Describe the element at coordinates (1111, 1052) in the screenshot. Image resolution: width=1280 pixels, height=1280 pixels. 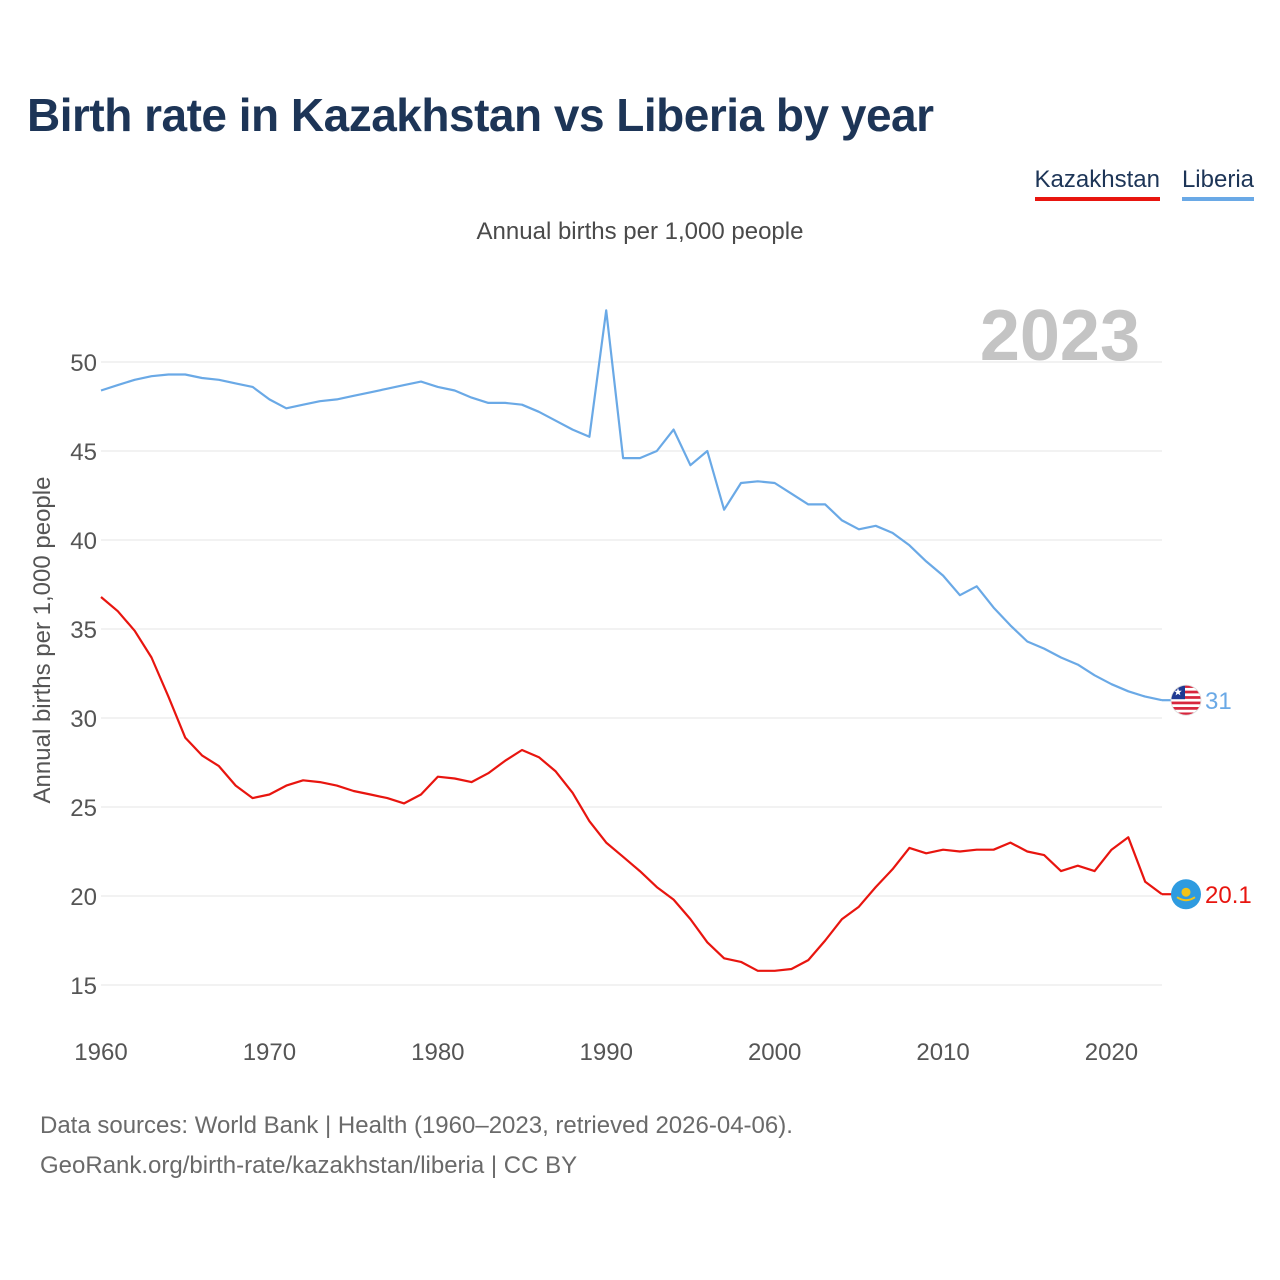
I see `x-tick-label: 2020` at that location.